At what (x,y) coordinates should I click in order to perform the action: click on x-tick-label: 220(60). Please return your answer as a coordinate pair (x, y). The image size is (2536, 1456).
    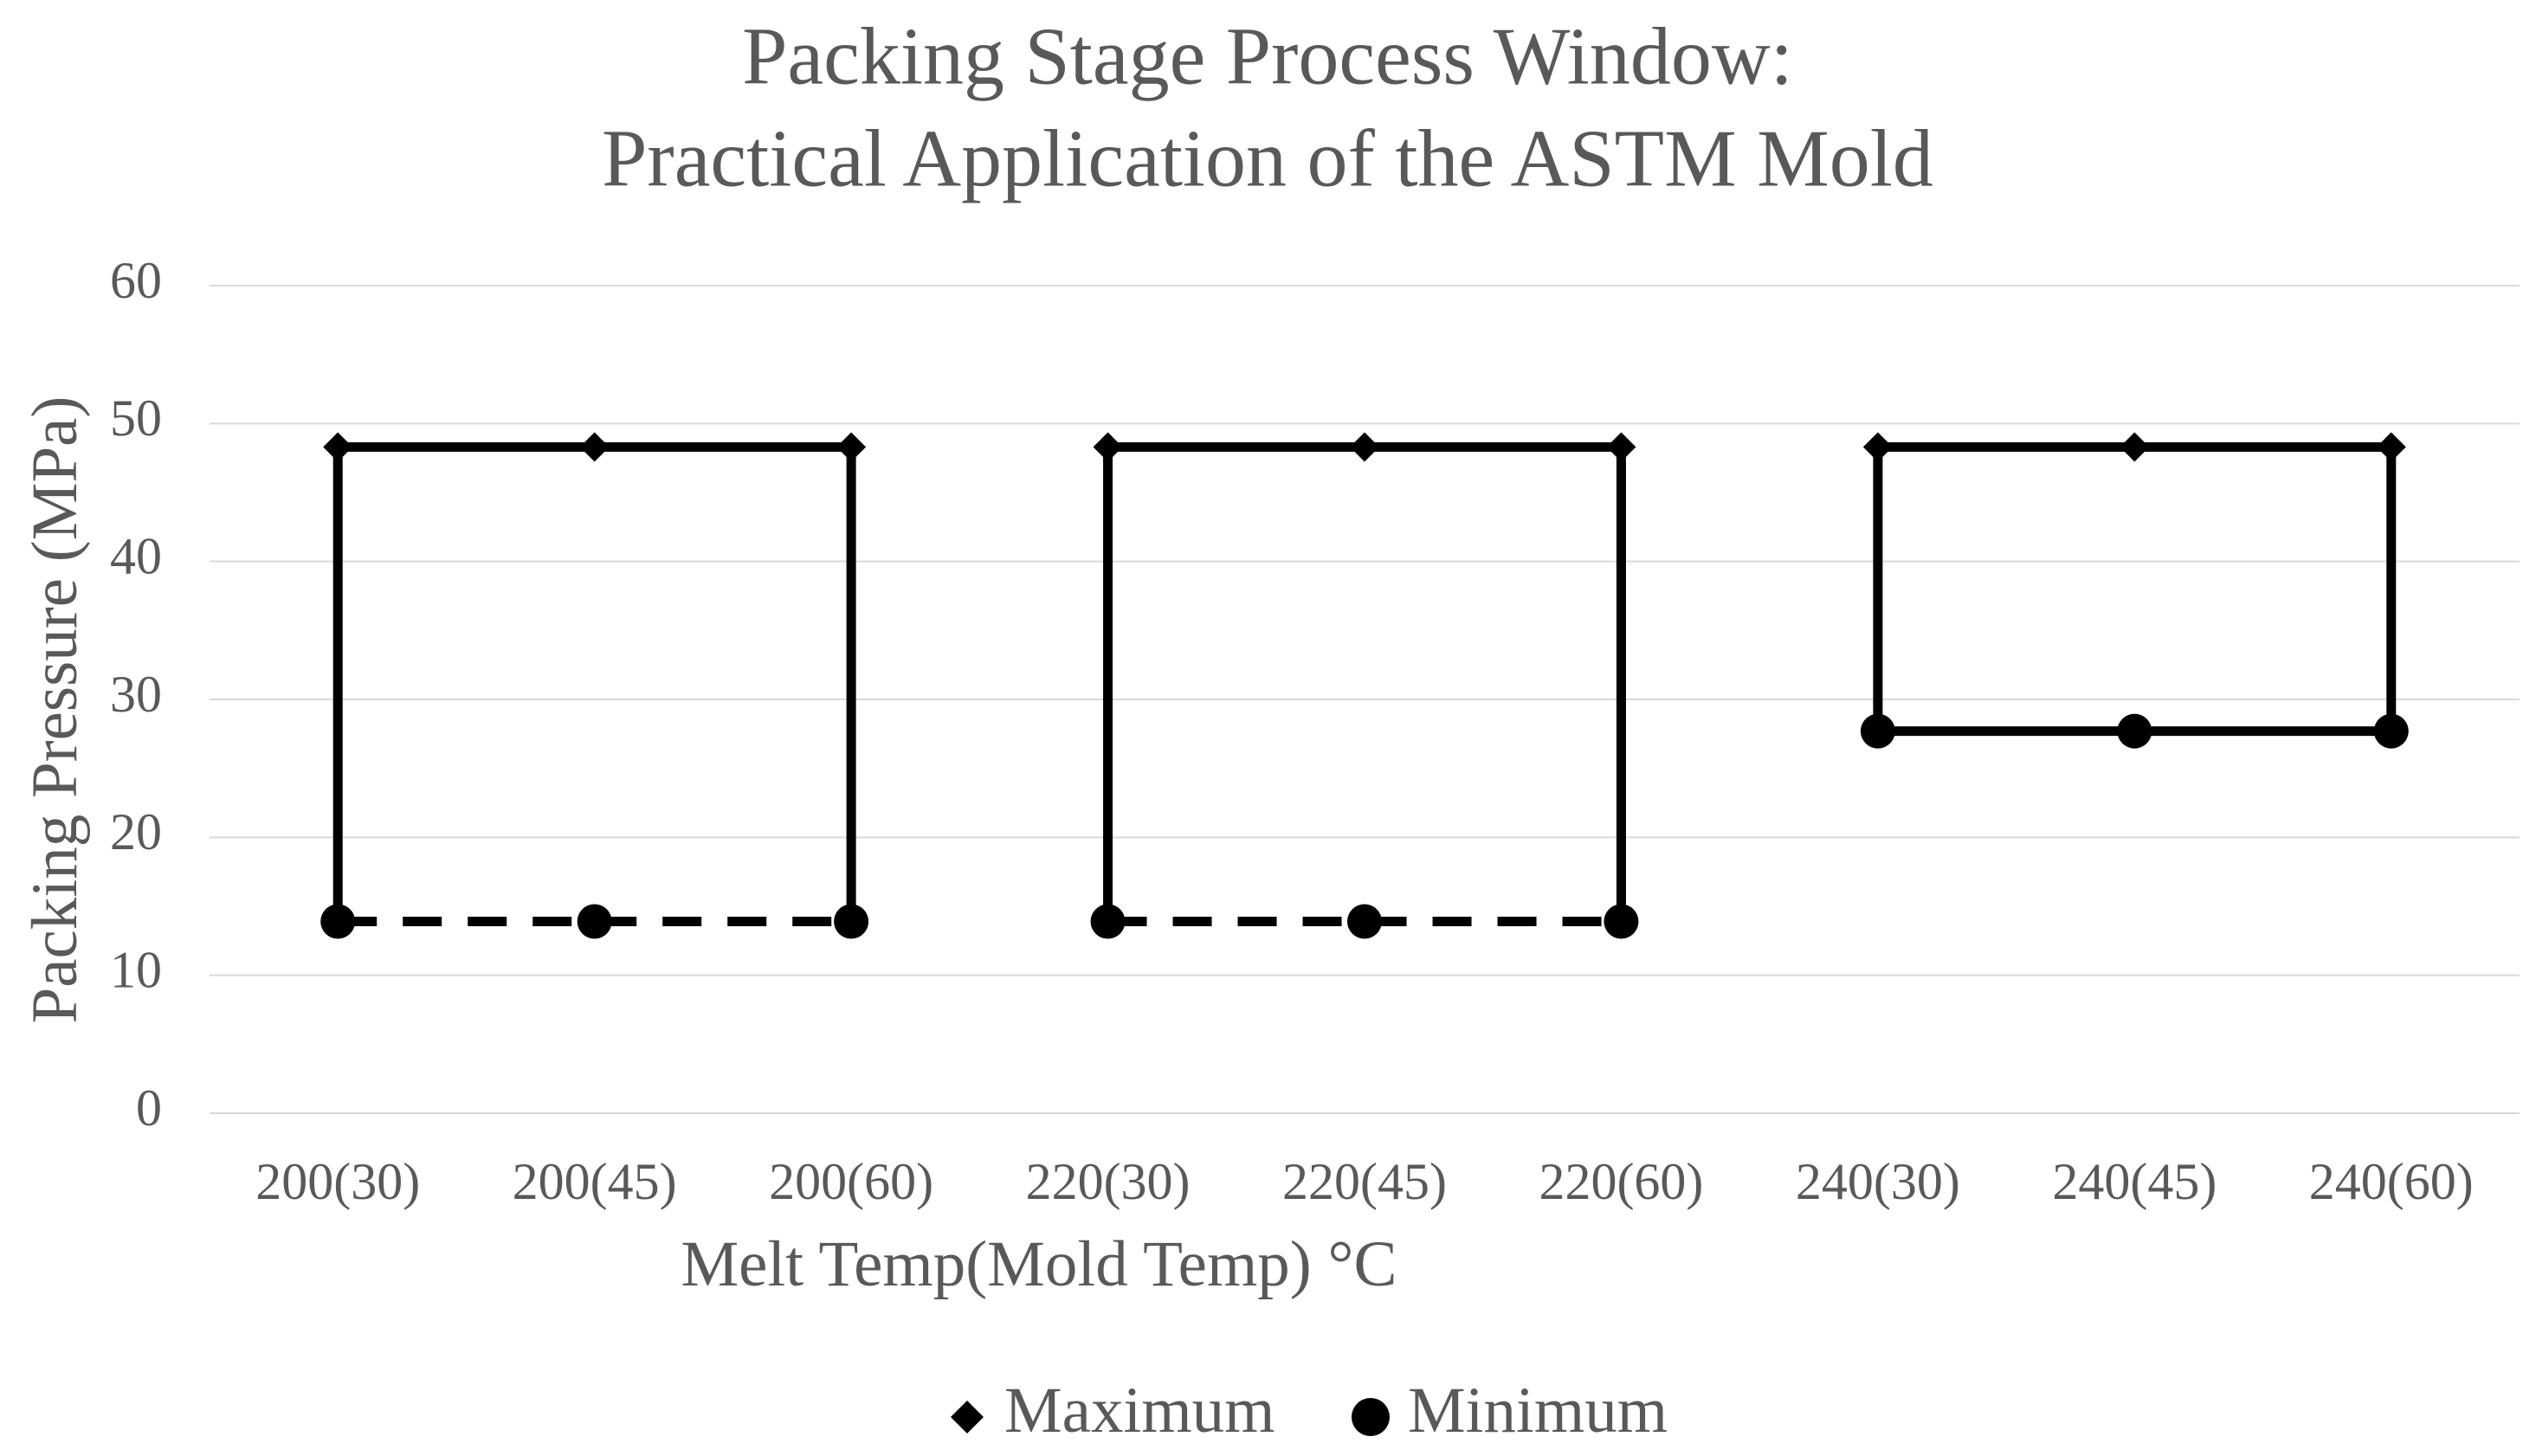
    Looking at the image, I should click on (1621, 1181).